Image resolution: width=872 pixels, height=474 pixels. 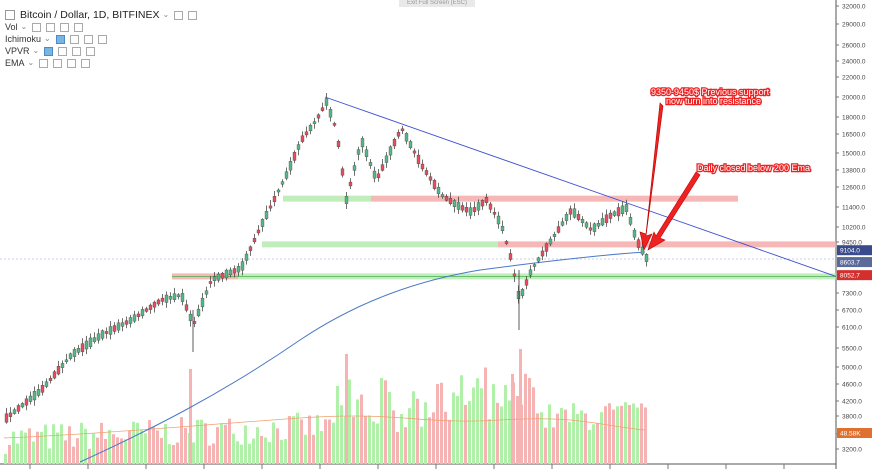 I want to click on collapse-icon, so click(x=10, y=15).